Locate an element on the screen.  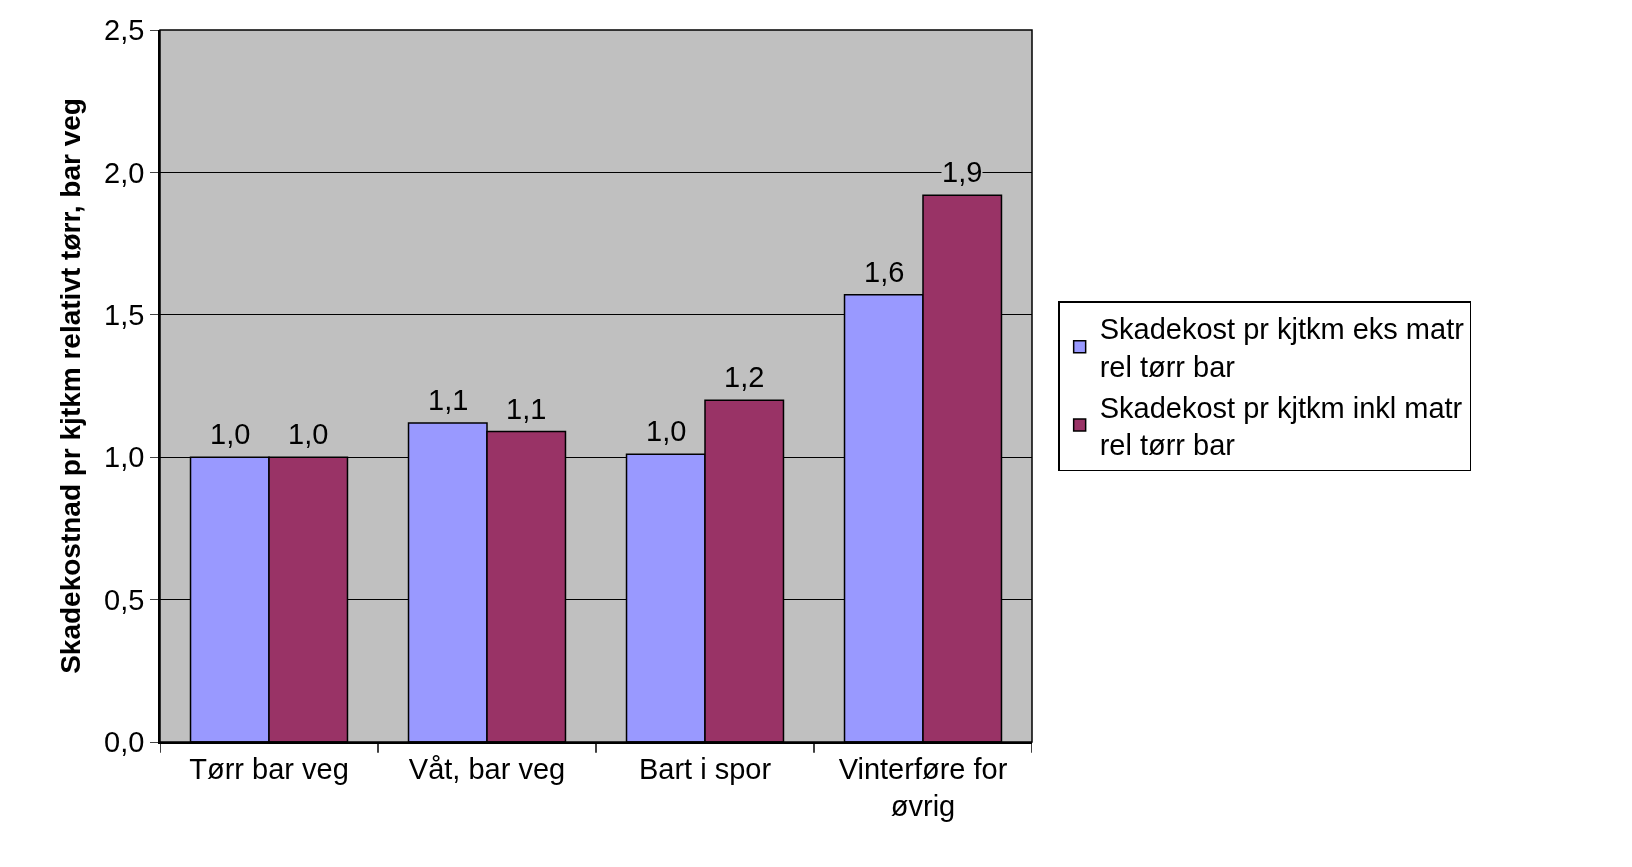
y-tick-label: 2,5 is located at coordinates (124, 30).